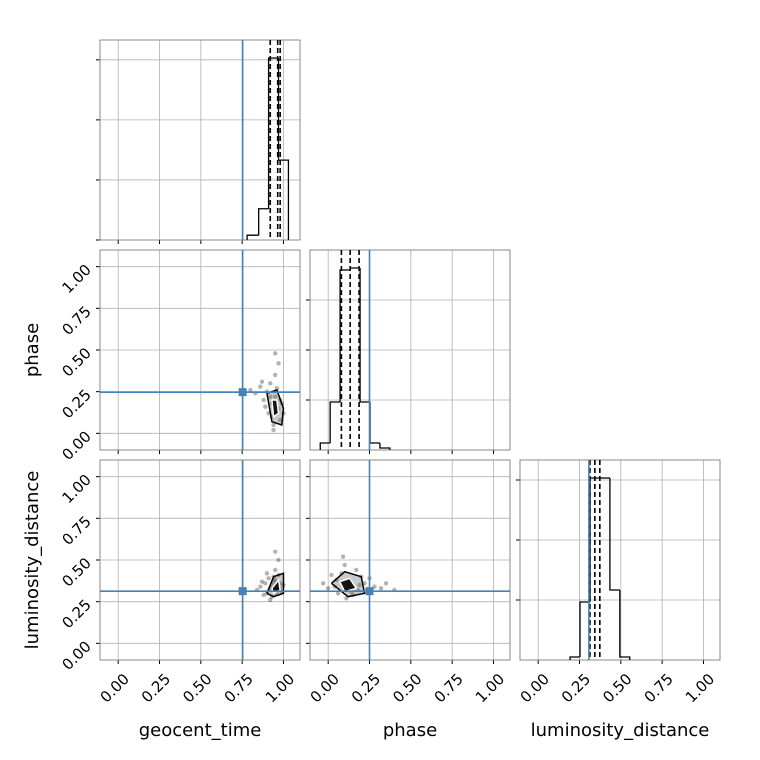 Image resolution: width=760 pixels, height=760 pixels. What do you see at coordinates (200, 730) in the screenshot?
I see `x-axis-label: geocent_time` at bounding box center [200, 730].